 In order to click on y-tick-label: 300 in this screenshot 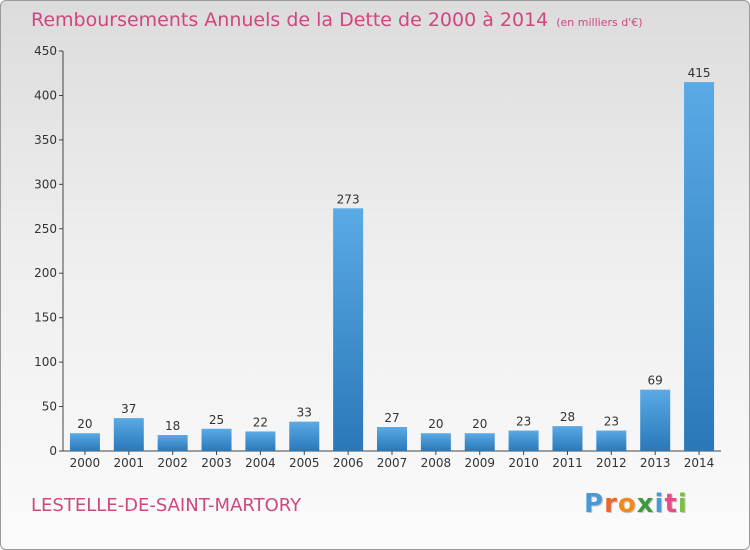, I will do `click(45, 184)`.